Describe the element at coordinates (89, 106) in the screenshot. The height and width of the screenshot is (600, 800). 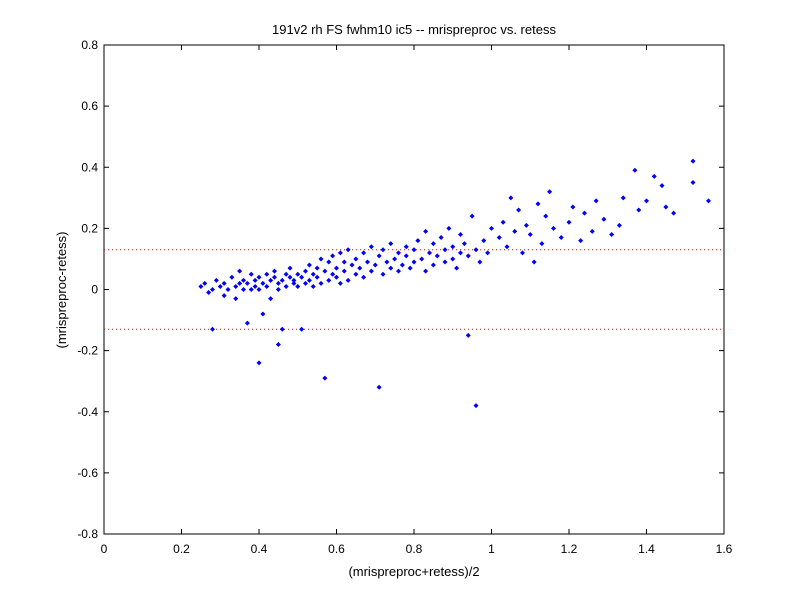
I see `y-tick-label: 0.6` at that location.